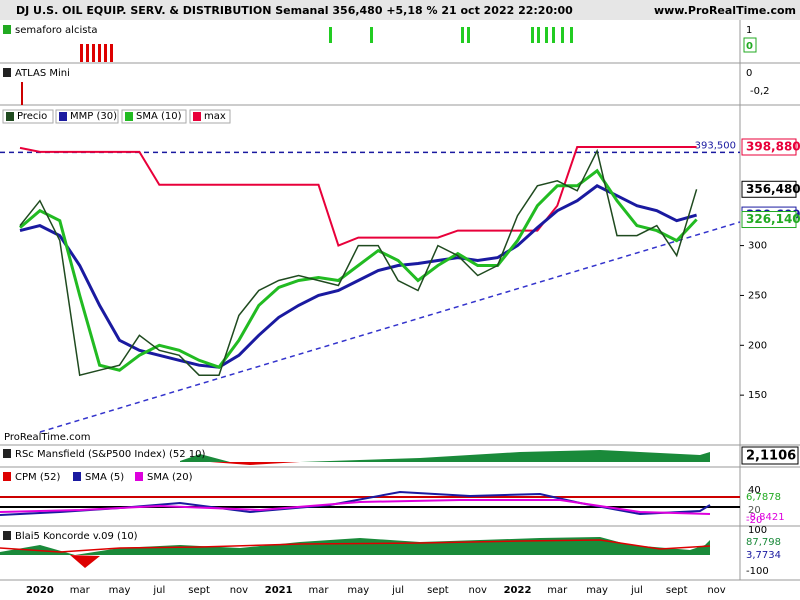 The width and height of the screenshot is (800, 600). What do you see at coordinates (42, 73) in the screenshot?
I see `panel-label: ATLAS Mini` at bounding box center [42, 73].